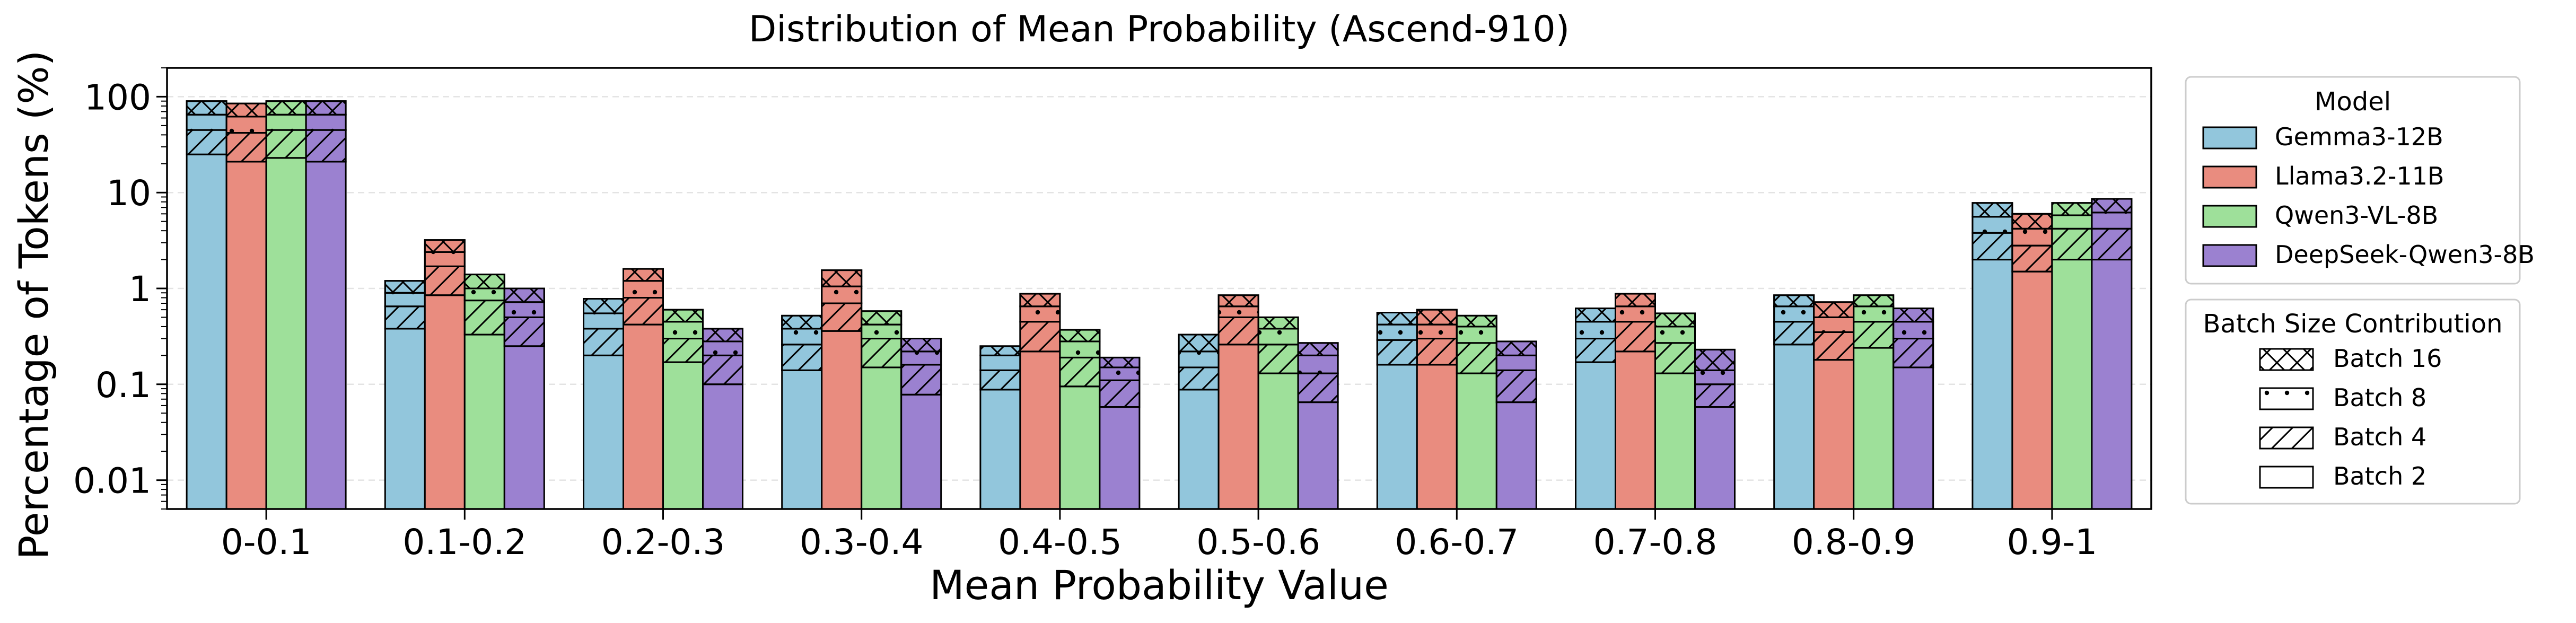  Describe the element at coordinates (464, 542) in the screenshot. I see `x-tick-label: 0.1-0.2` at that location.